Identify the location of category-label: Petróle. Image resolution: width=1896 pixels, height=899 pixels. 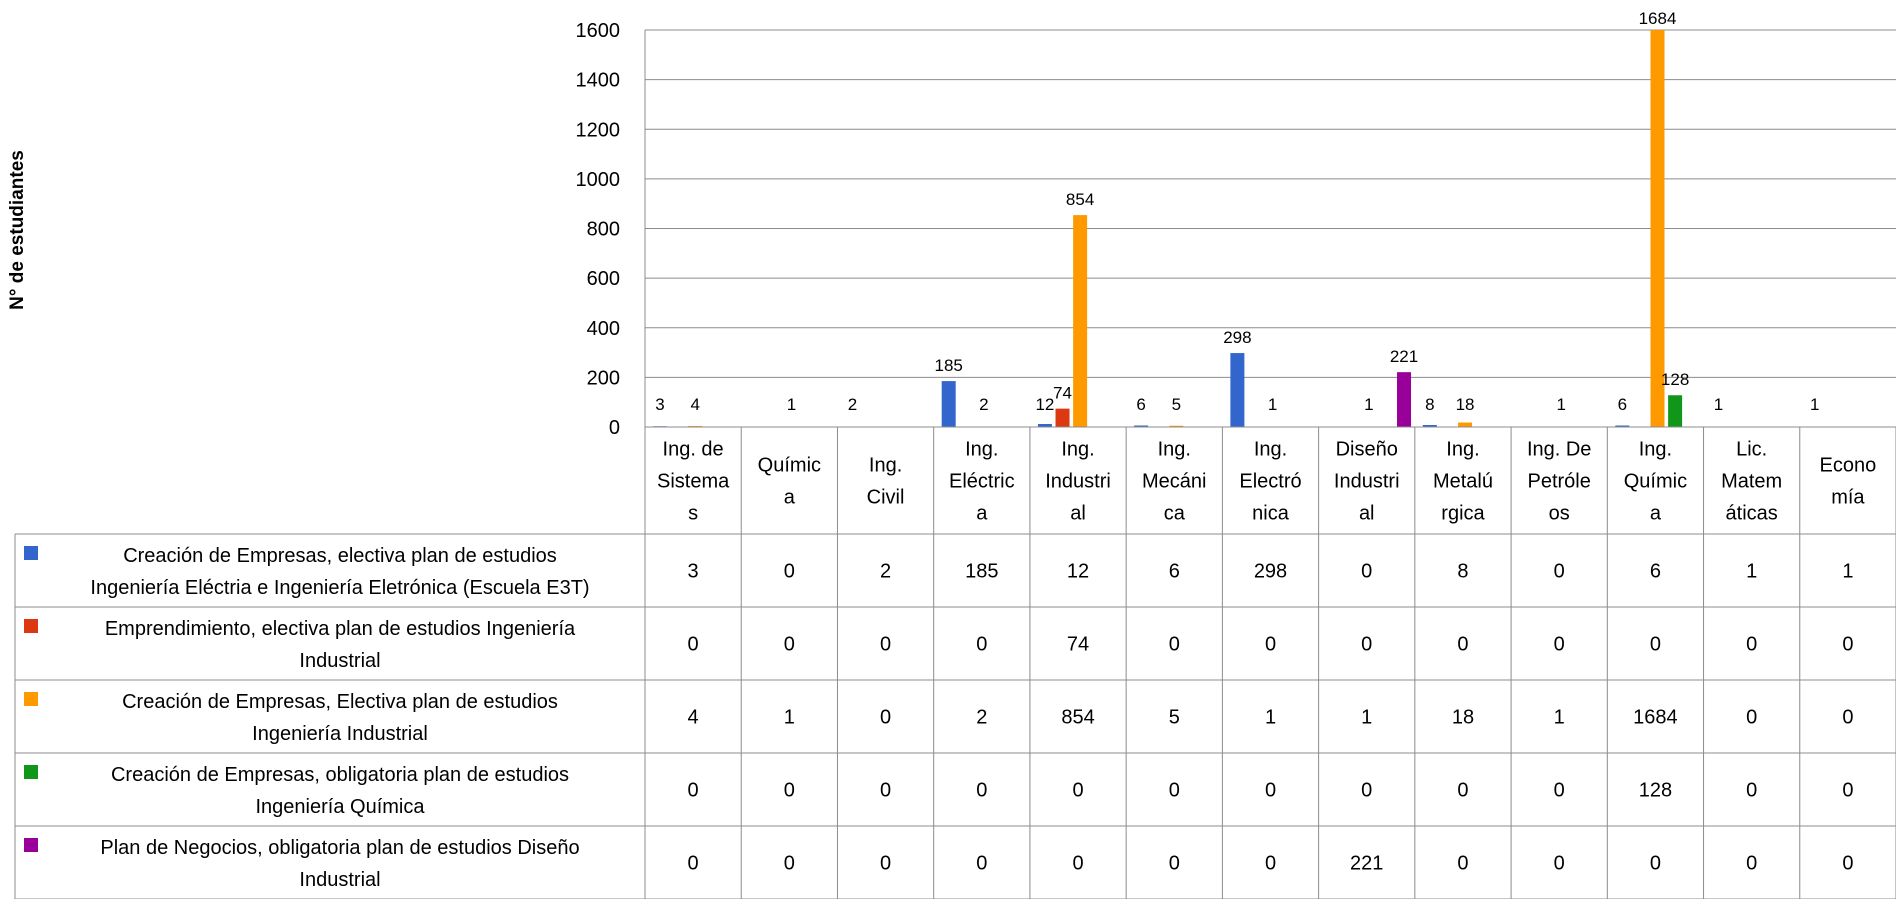
(1559, 482).